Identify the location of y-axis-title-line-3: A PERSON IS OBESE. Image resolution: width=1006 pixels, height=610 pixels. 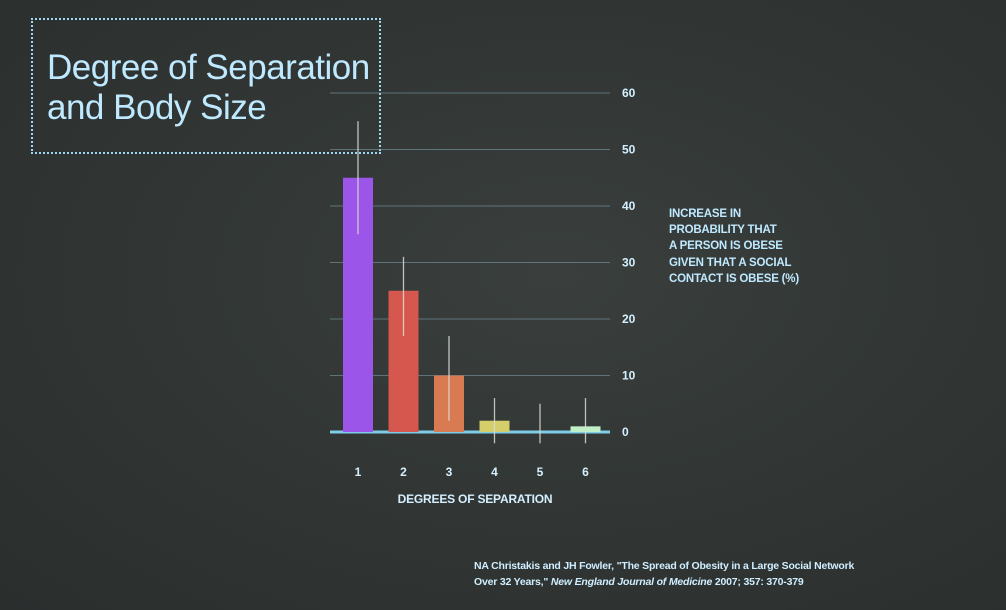
(726, 246).